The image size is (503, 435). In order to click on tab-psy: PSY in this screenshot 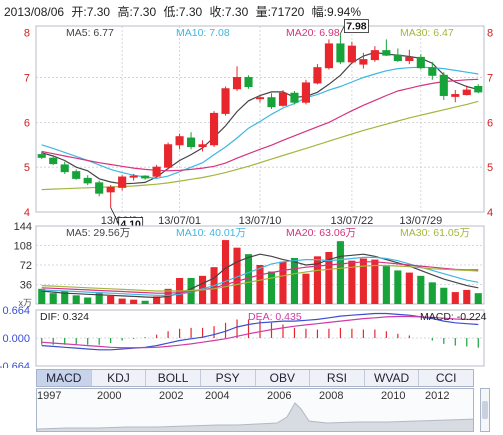, I will do `click(228, 378)`.